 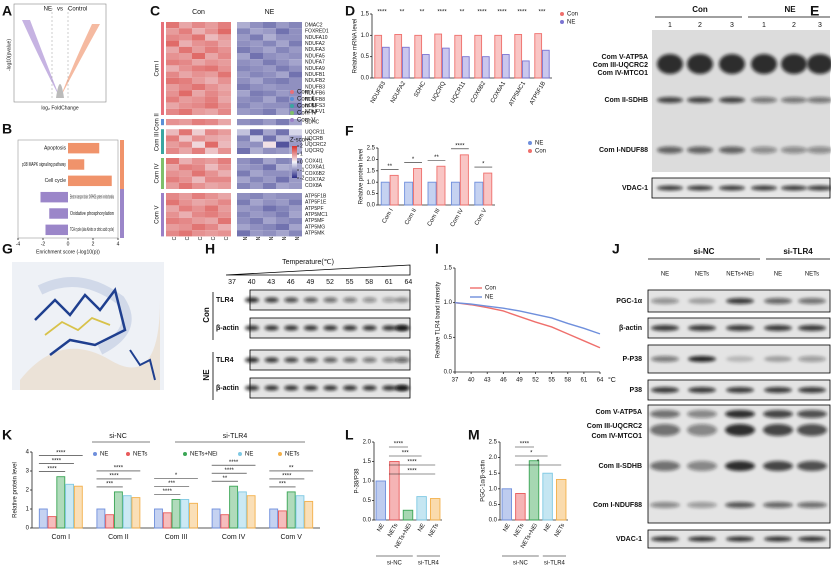 I want to click on legend-label: NETs+NEi, so click(x=204, y=455).